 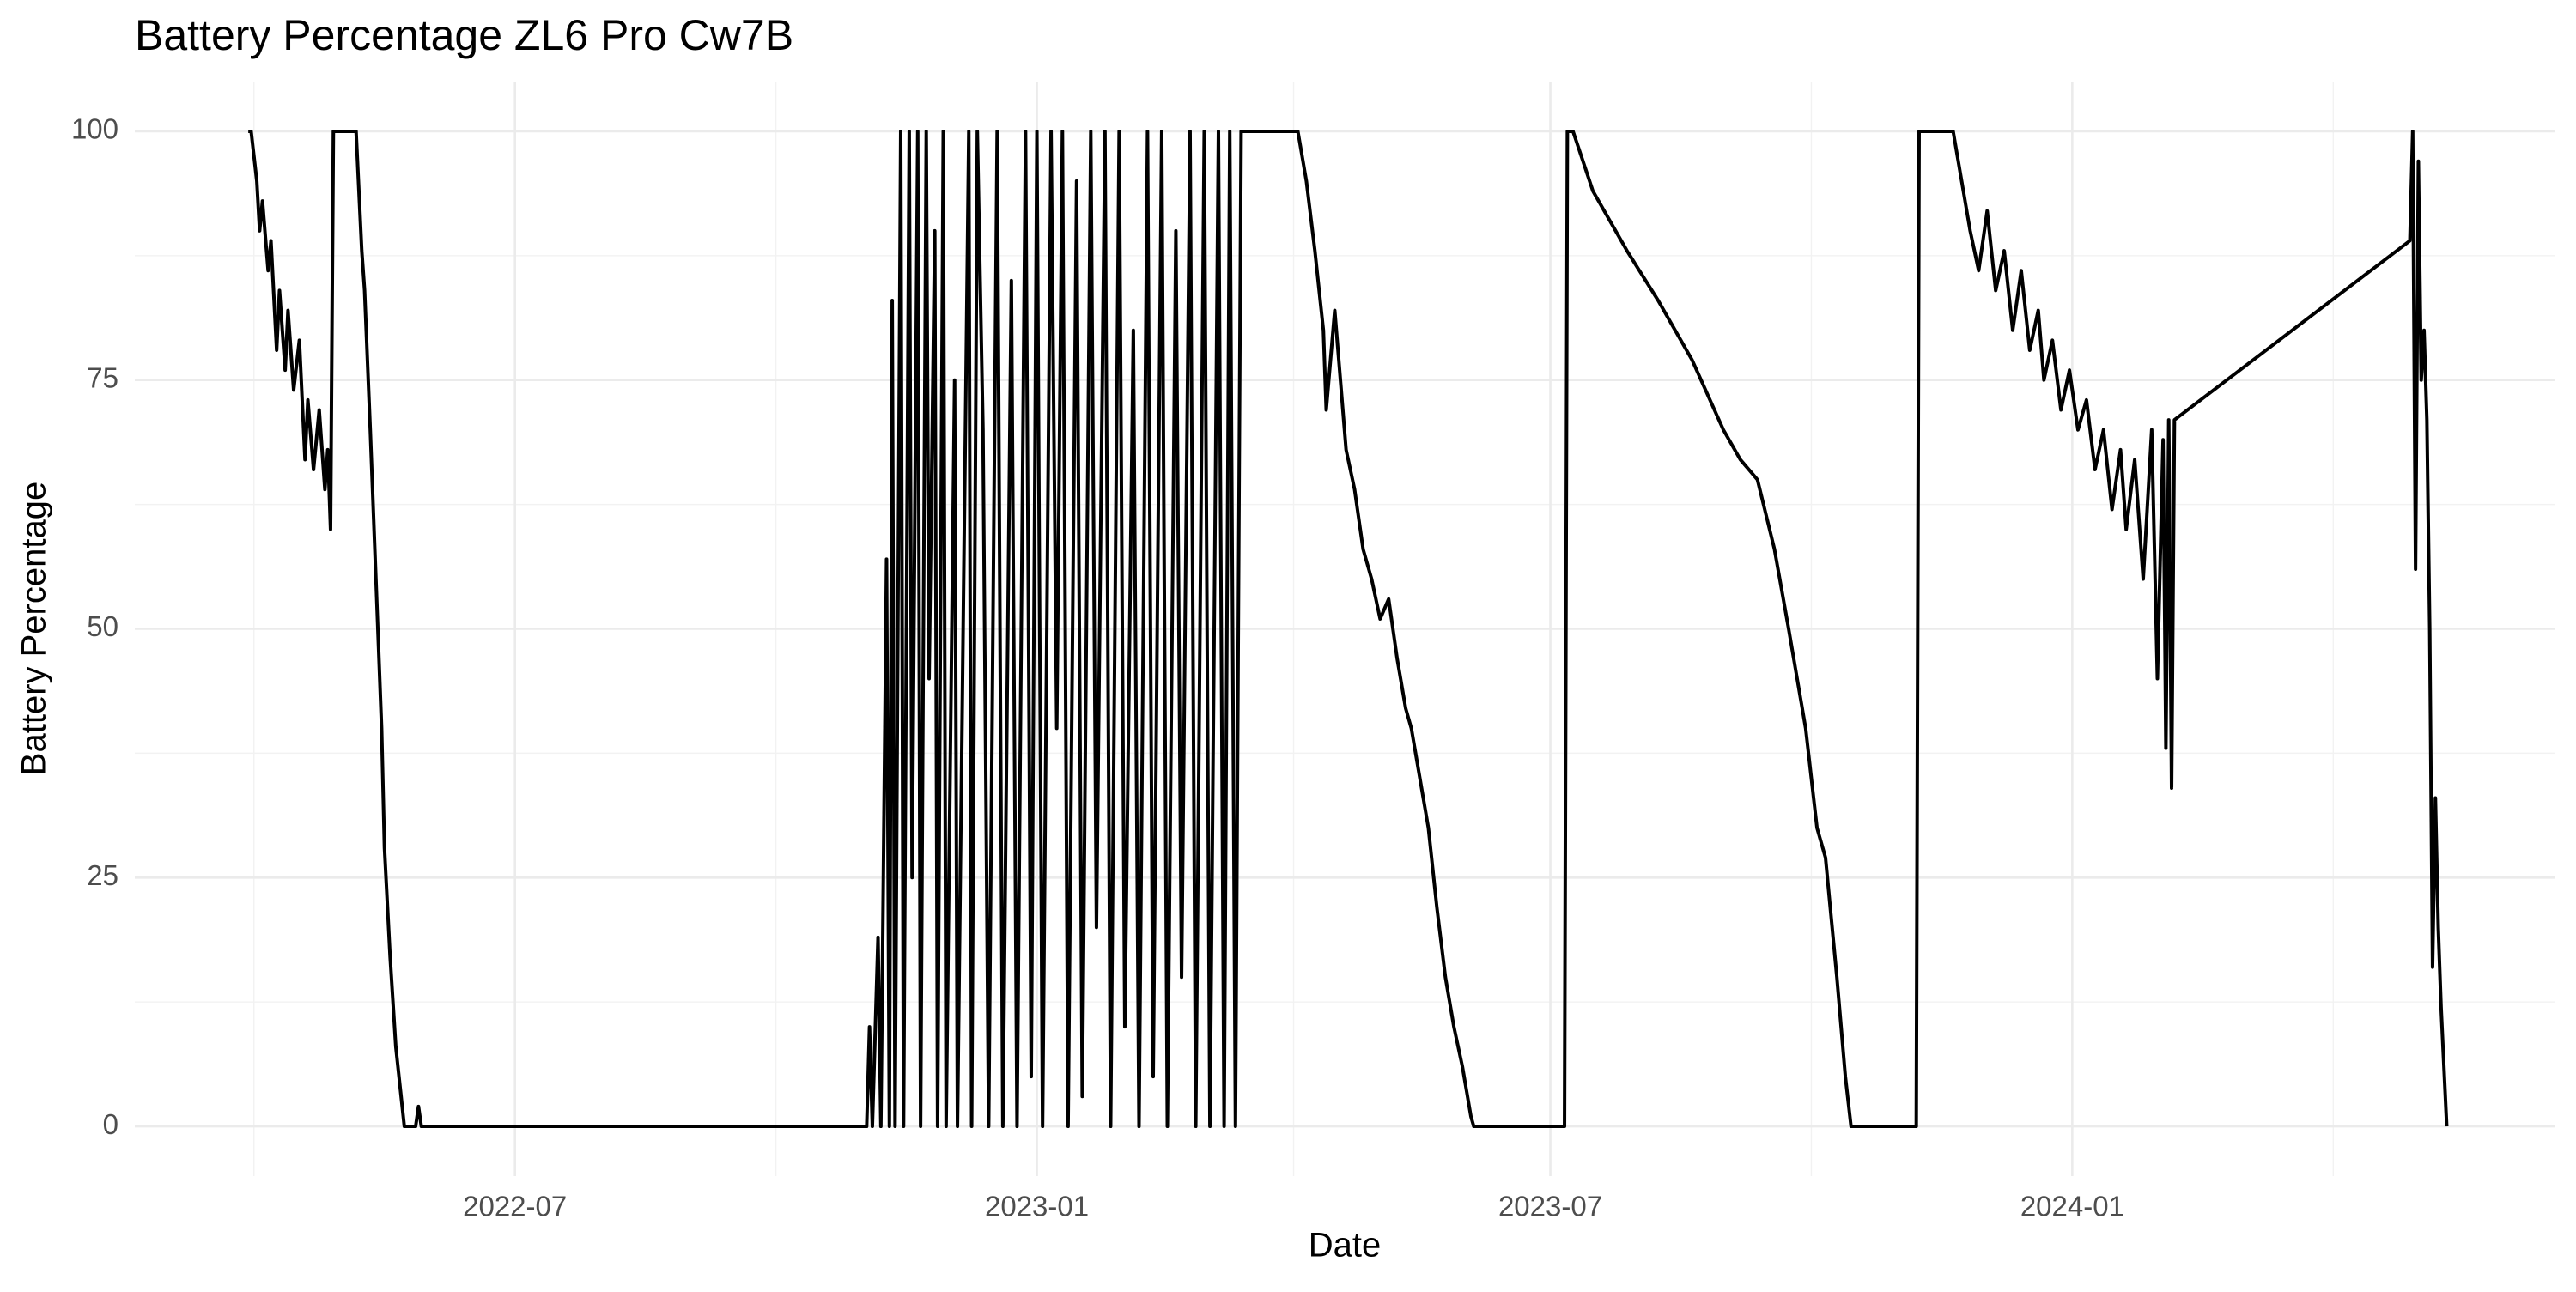 What do you see at coordinates (515, 1206) in the screenshot?
I see `x-tick-label: 2022-07` at bounding box center [515, 1206].